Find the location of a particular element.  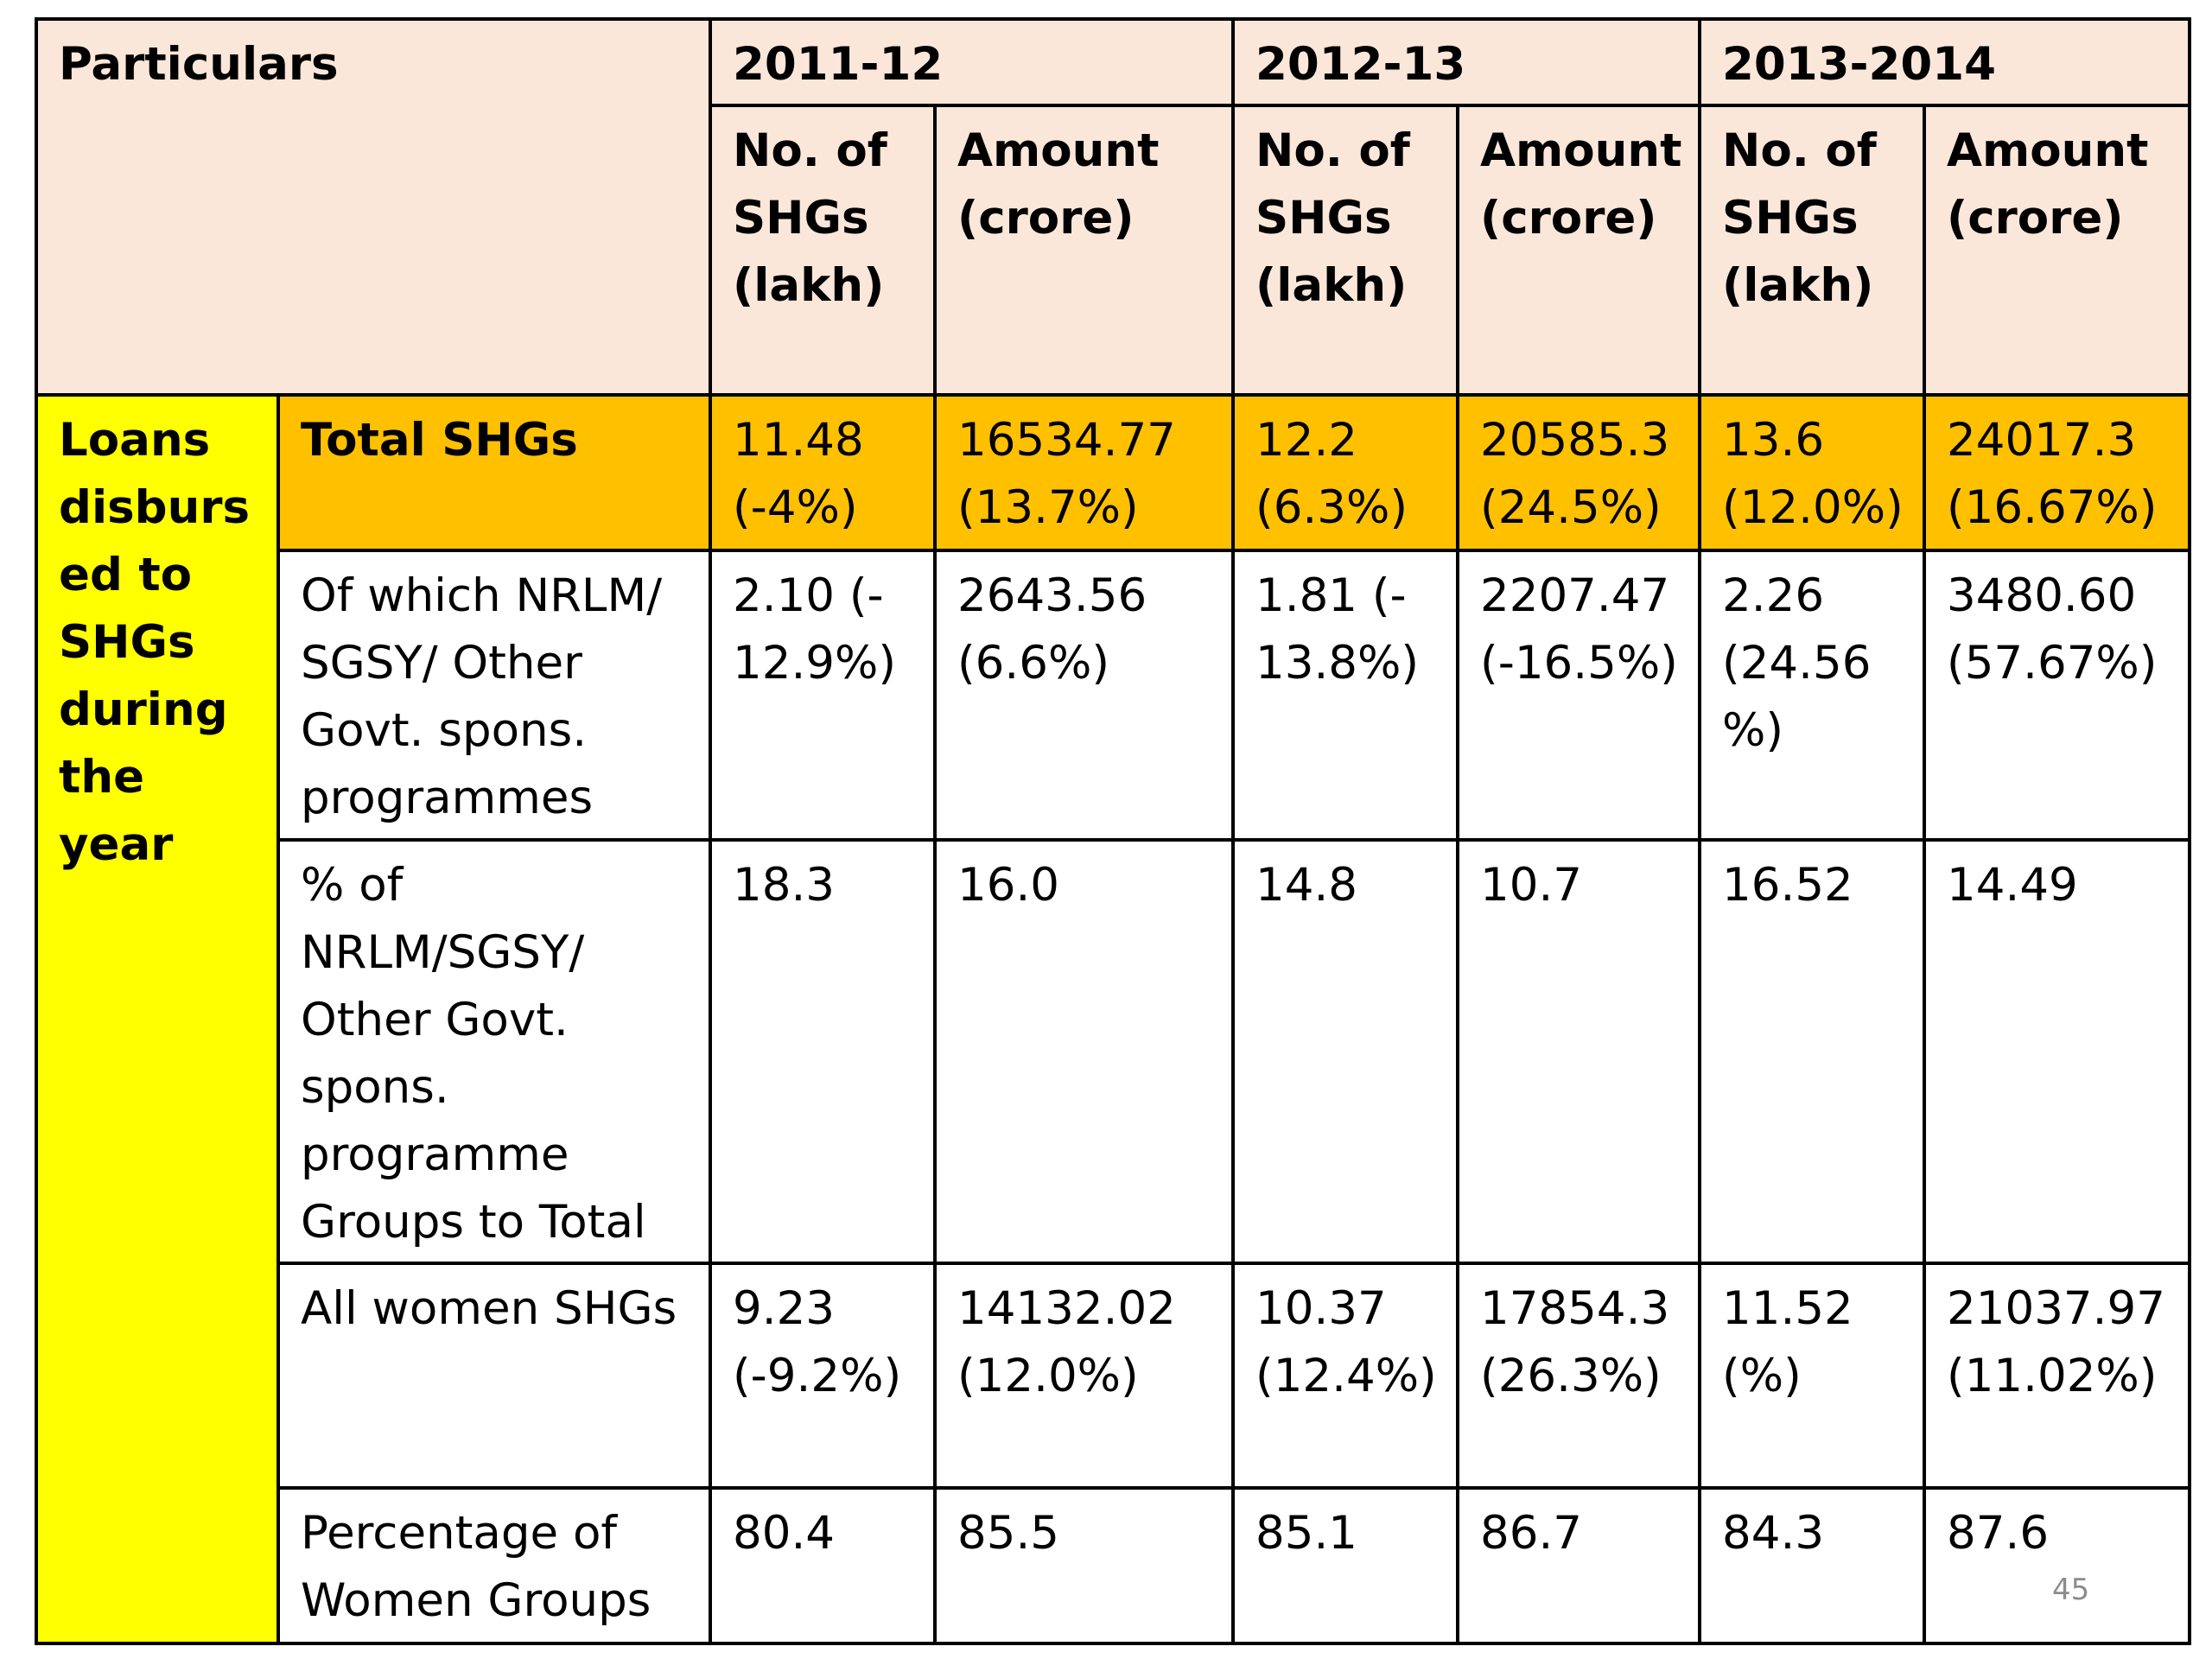

table-cell: 2207.47 (-16.5%) is located at coordinates (1579, 695).